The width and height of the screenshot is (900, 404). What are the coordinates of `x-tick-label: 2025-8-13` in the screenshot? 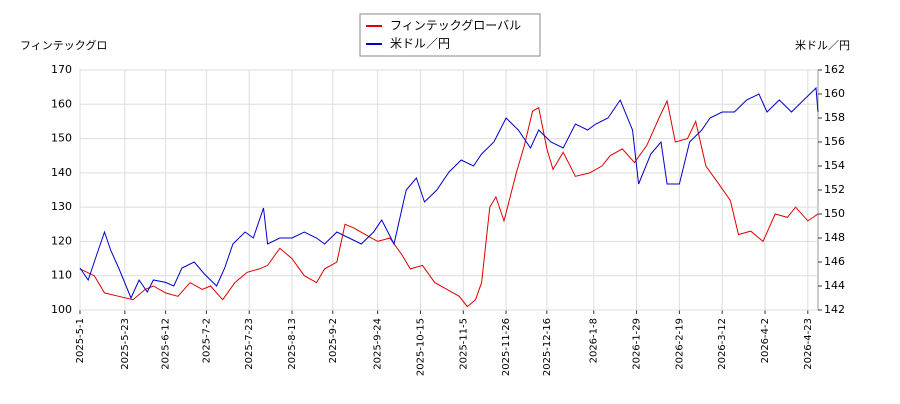 It's located at (292, 344).